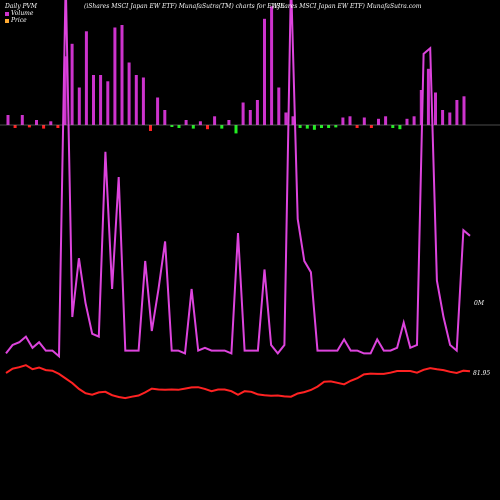 The image size is (500, 500). What do you see at coordinates (22, 13) in the screenshot?
I see `legend-volume-label: Volume` at bounding box center [22, 13].